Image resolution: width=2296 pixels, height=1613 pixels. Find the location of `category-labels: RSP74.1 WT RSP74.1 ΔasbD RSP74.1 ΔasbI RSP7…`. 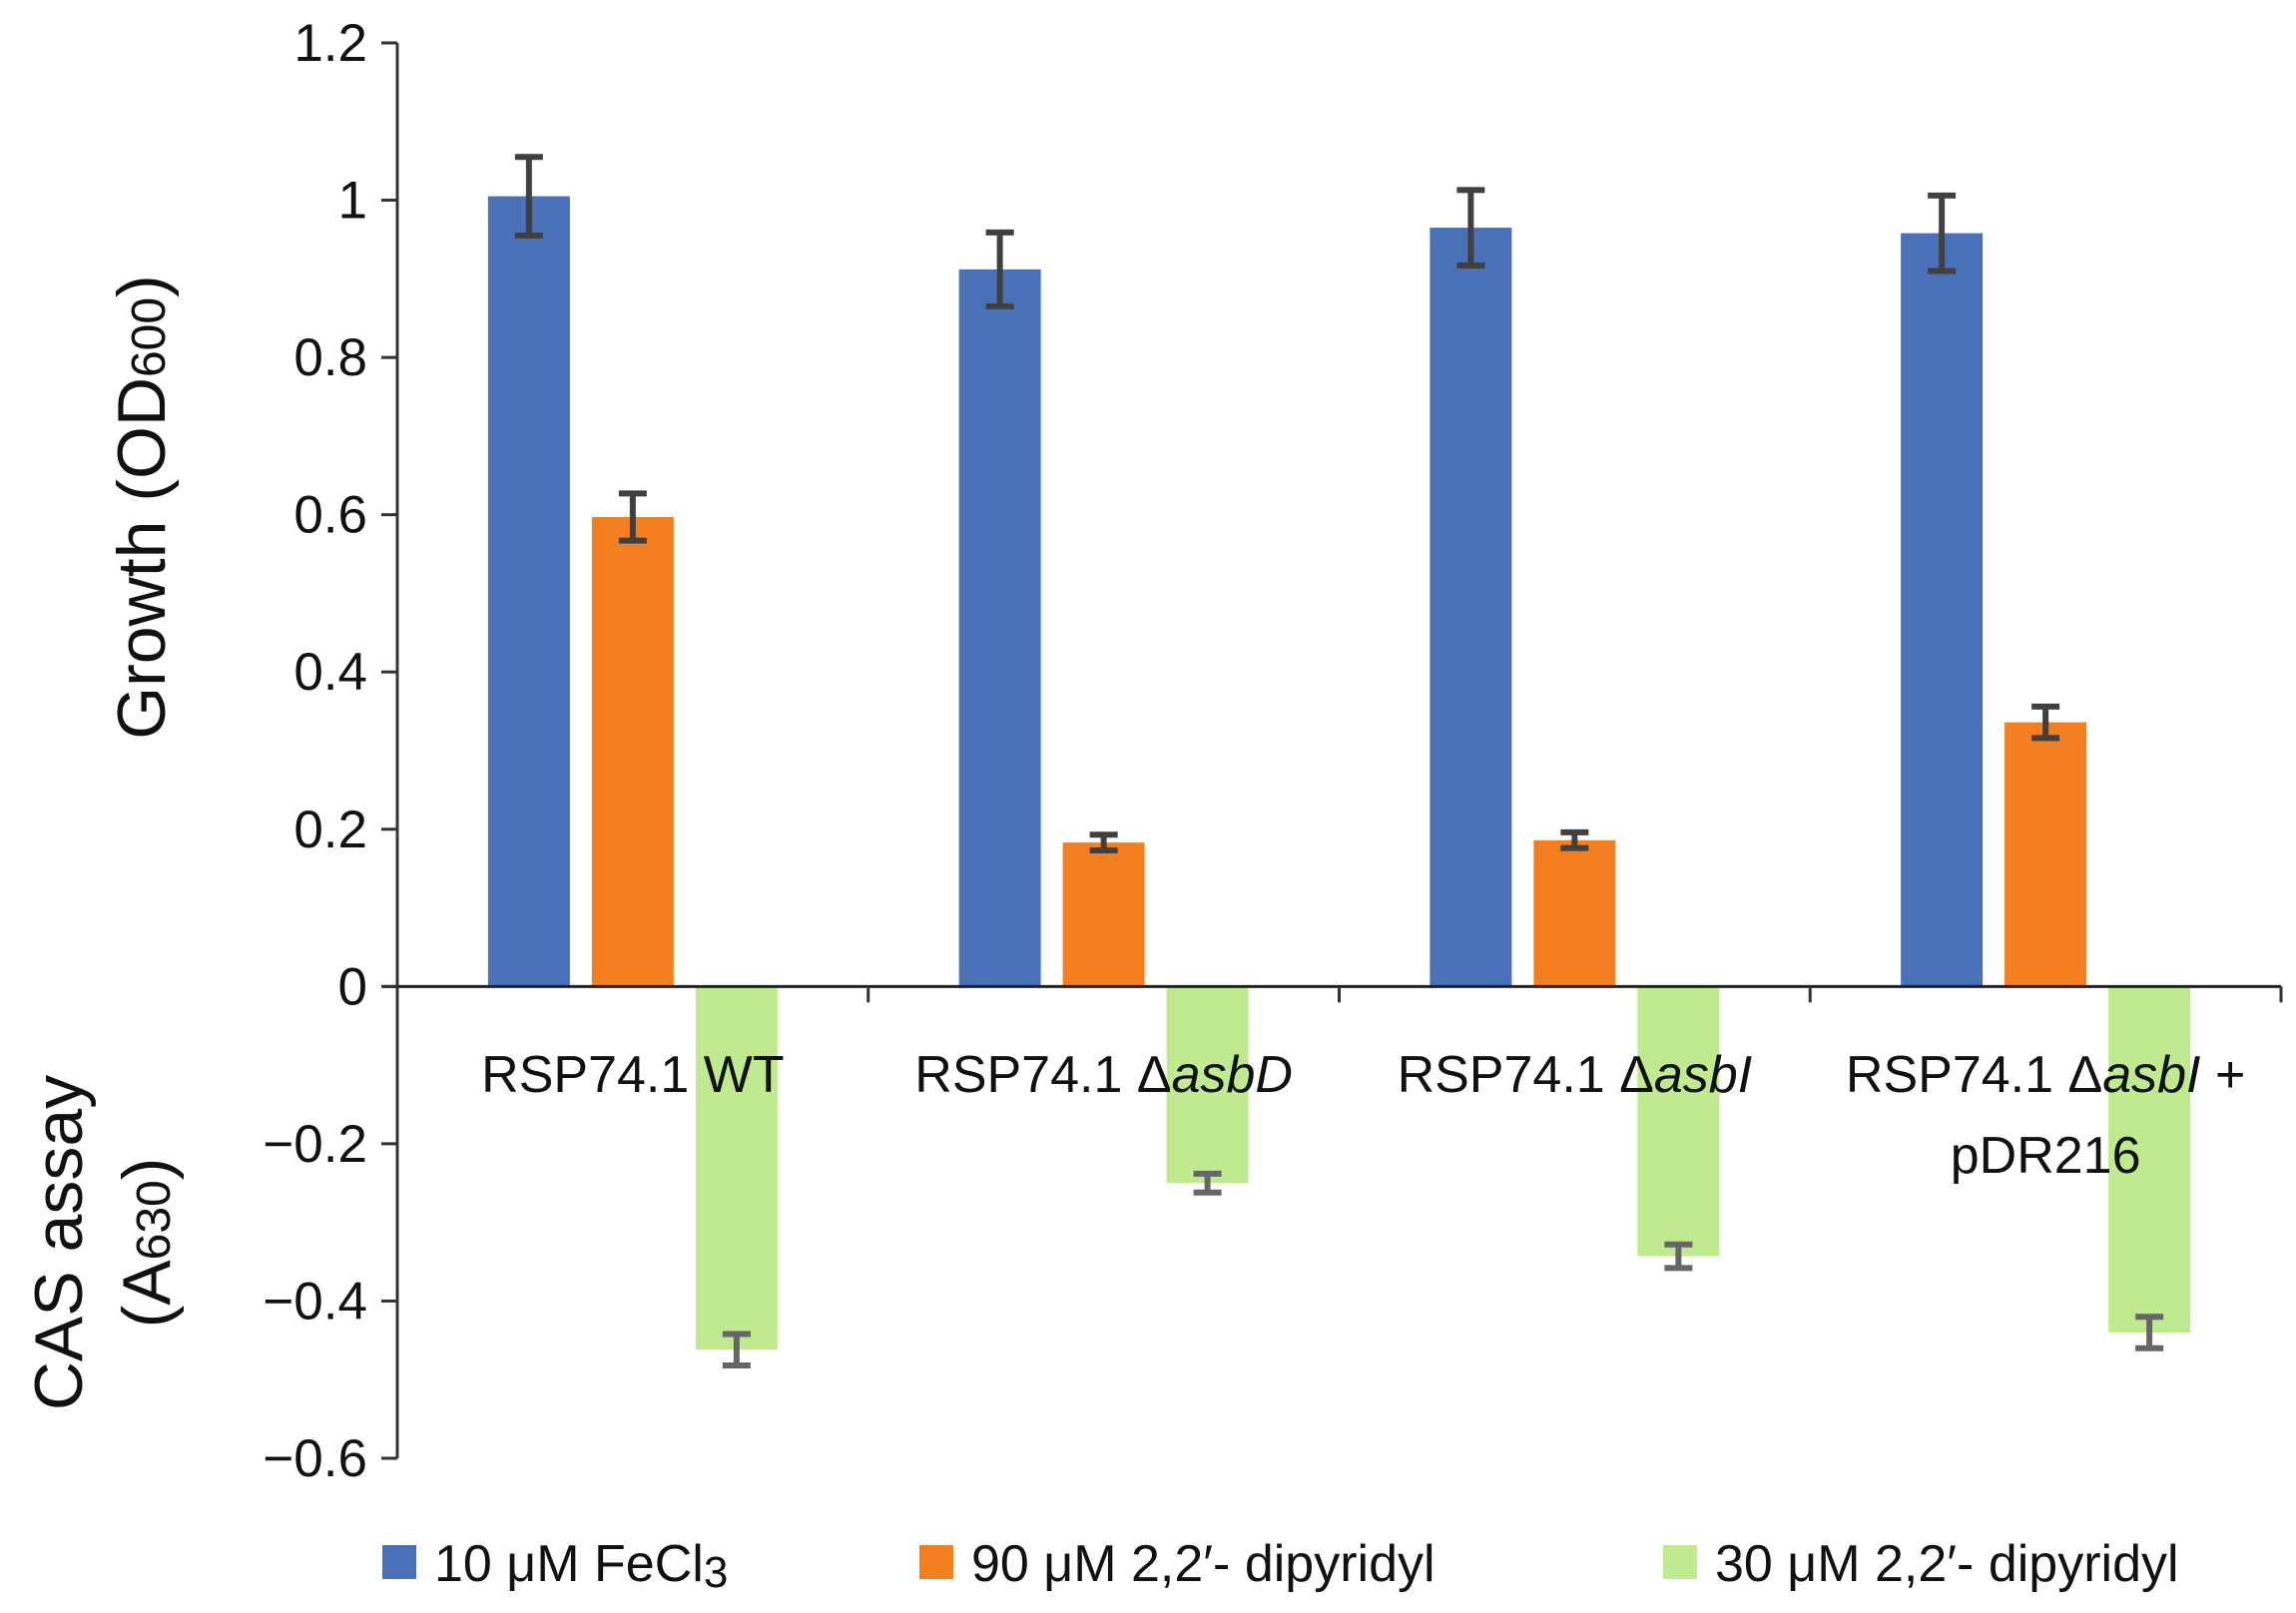

category-labels: RSP74.1 WT RSP74.1 ΔasbD RSP74.1 ΔasbI RSP7… is located at coordinates (1363, 1115).